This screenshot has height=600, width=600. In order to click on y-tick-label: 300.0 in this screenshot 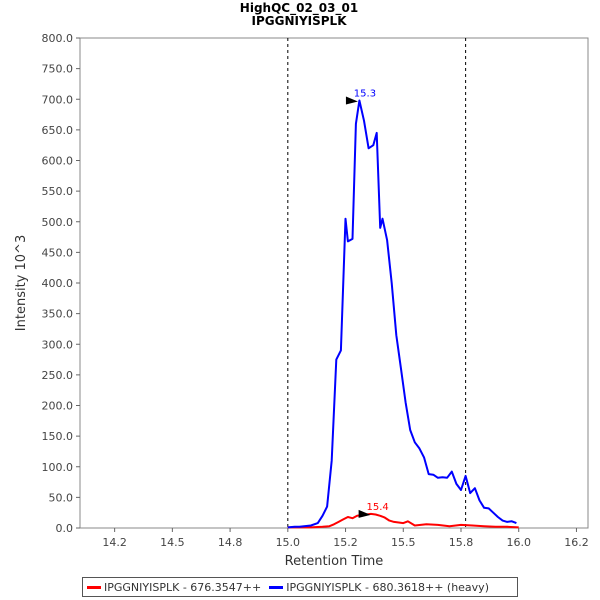, I will do `click(58, 344)`.